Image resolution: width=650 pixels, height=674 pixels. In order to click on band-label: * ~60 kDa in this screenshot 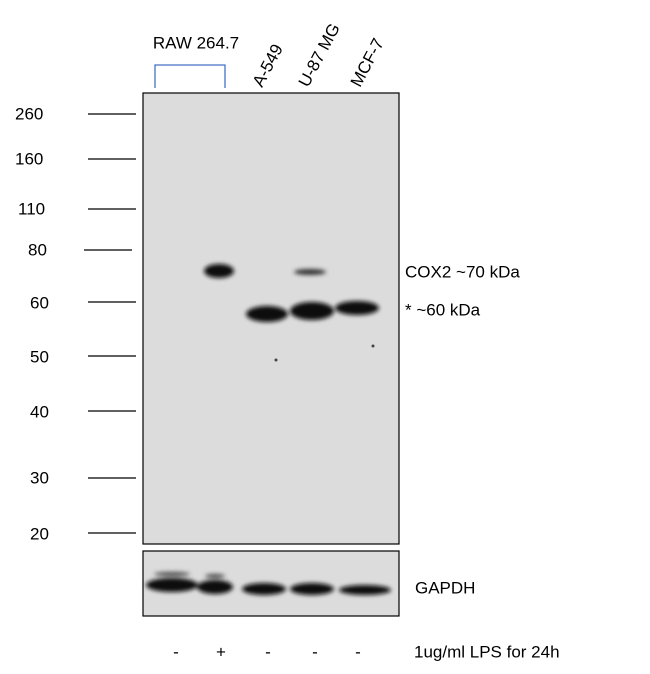, I will do `click(443, 309)`.